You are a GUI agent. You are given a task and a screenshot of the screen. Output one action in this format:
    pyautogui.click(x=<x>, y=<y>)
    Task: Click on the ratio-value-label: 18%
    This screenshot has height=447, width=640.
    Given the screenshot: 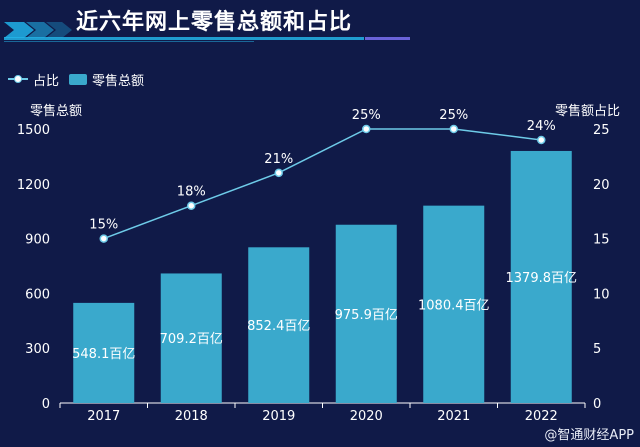 What is the action you would take?
    pyautogui.click(x=191, y=192)
    